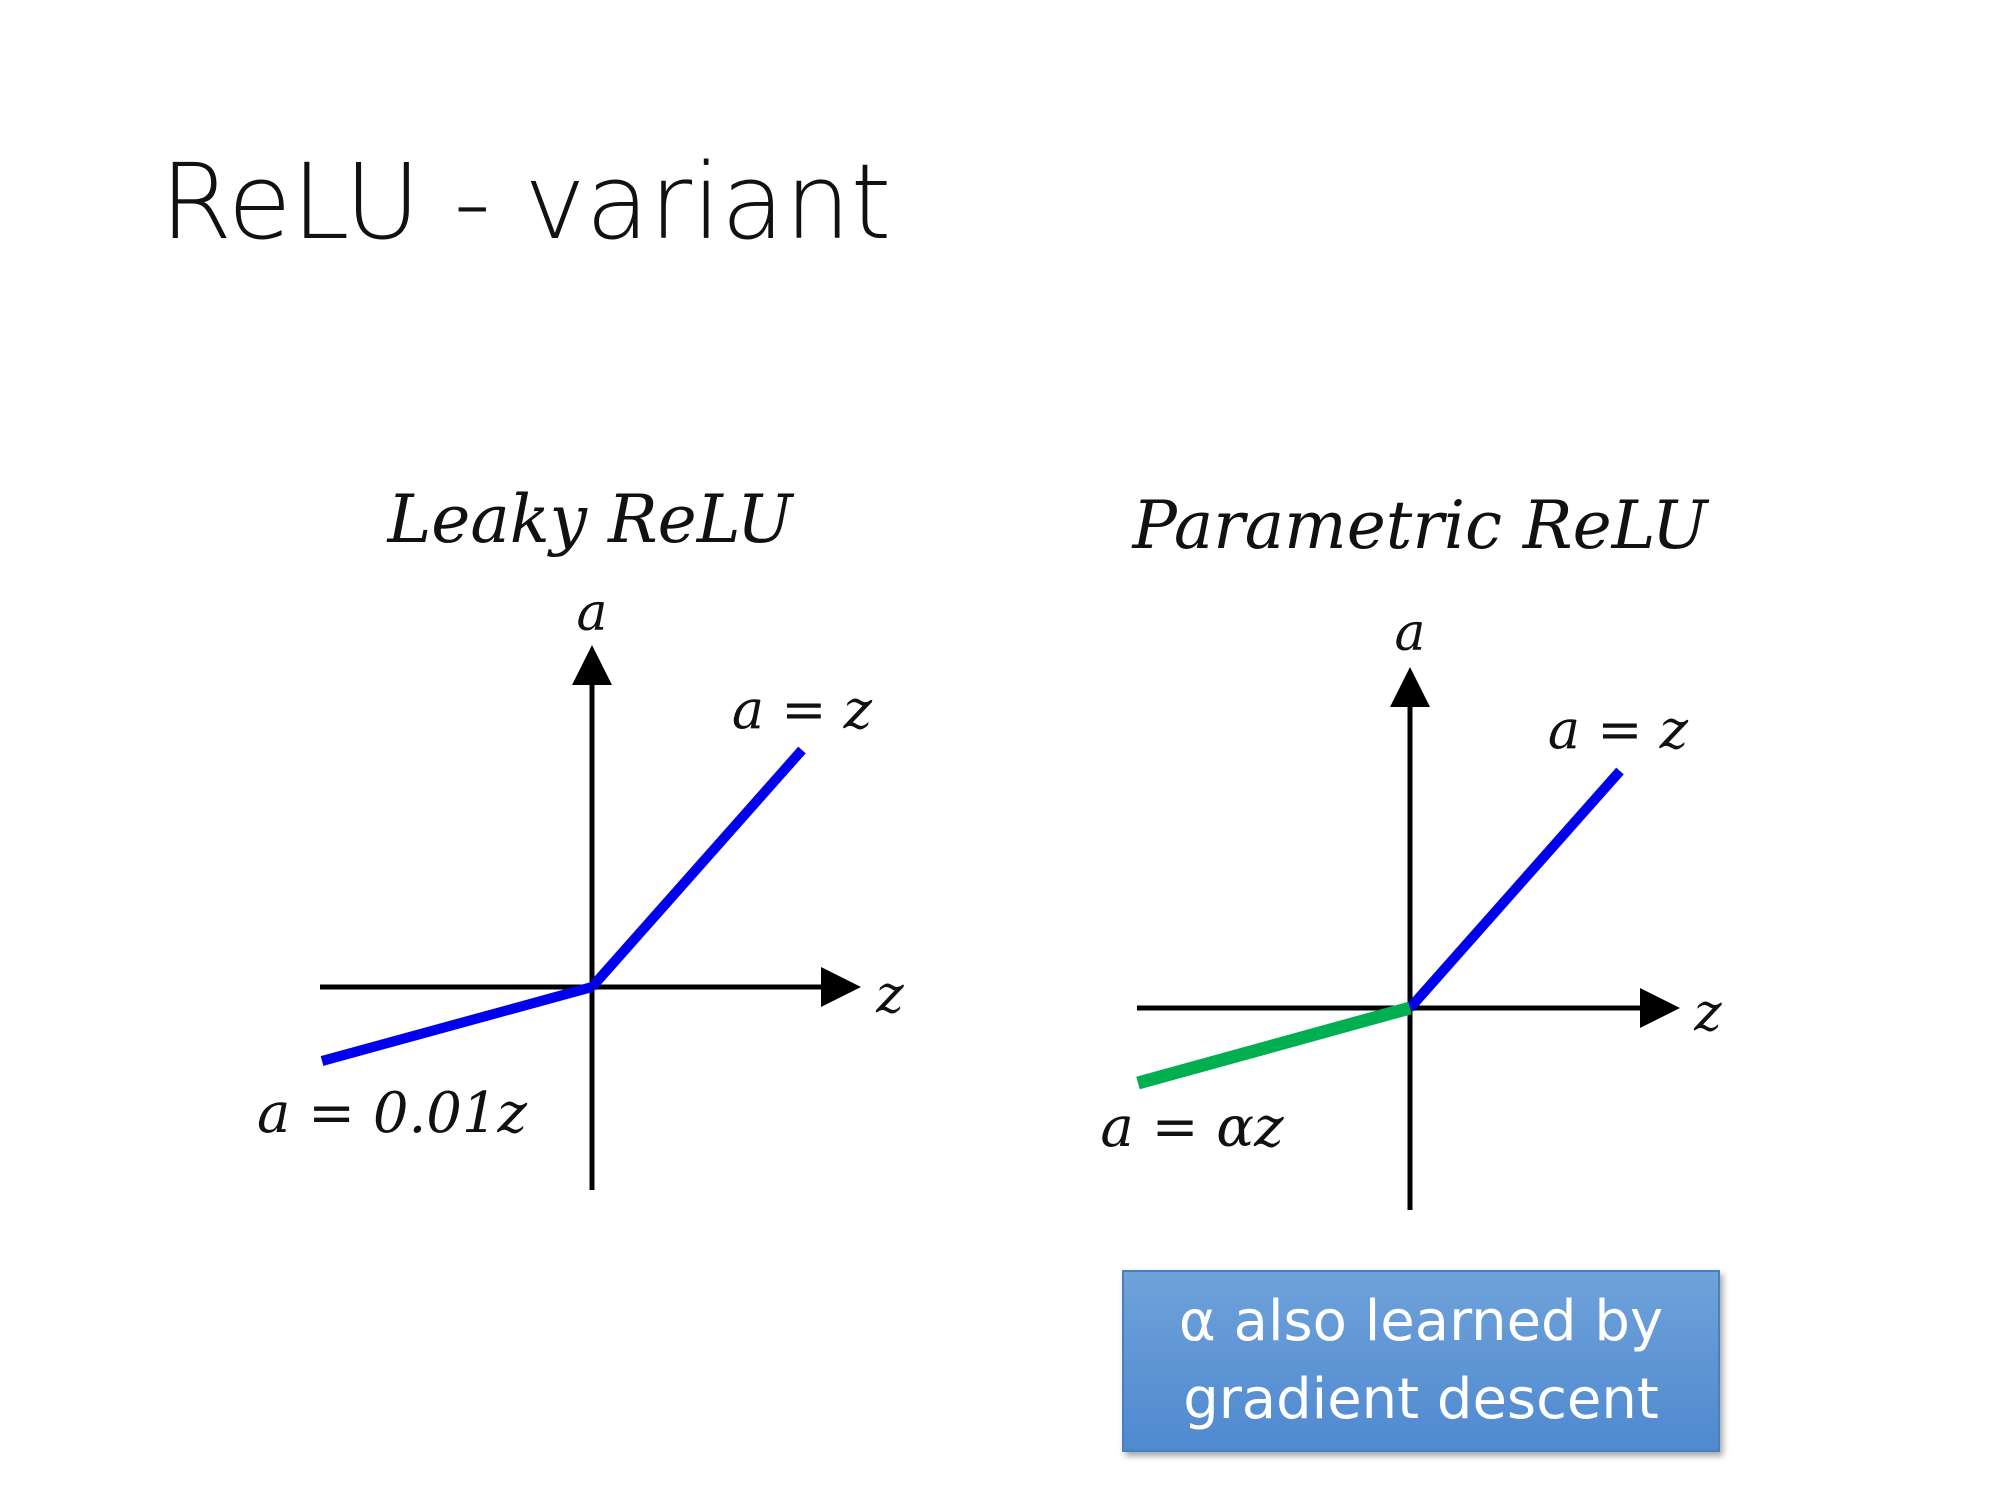 Image resolution: width=2000 pixels, height=1500 pixels. I want to click on parametric-positive-line, so click(1515, 889).